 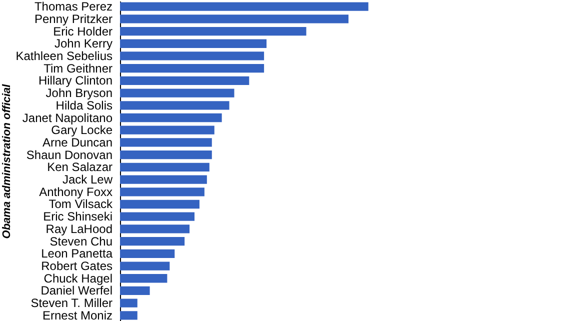 I want to click on y-tick-label: Ernest Moniz, so click(x=77, y=314).